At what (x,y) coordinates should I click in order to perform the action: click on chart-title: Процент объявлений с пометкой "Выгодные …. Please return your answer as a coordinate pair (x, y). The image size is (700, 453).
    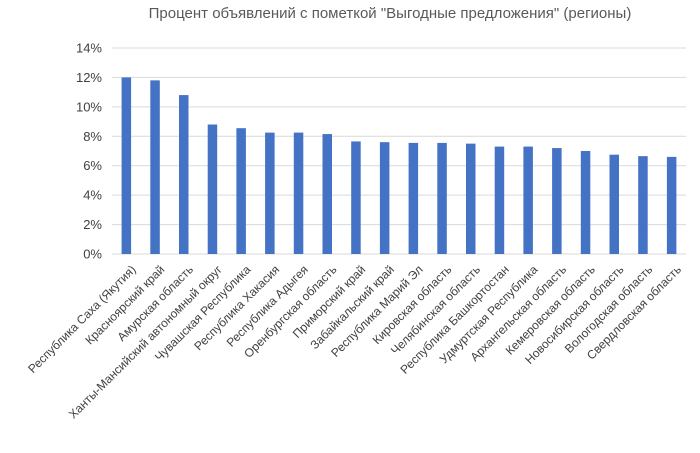
    Looking at the image, I should click on (390, 13).